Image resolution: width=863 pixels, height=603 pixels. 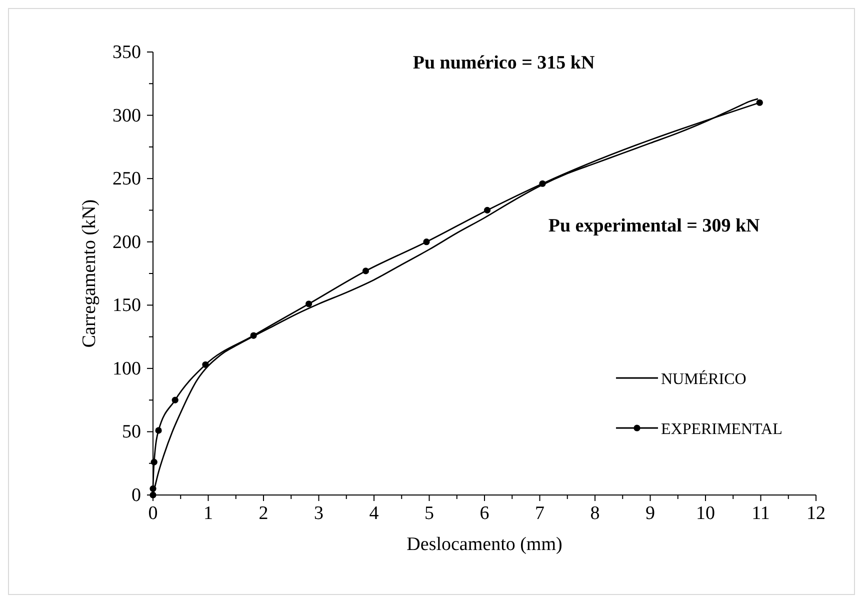 What do you see at coordinates (484, 544) in the screenshot?
I see `x-axis-title: Deslocamento (mm)` at bounding box center [484, 544].